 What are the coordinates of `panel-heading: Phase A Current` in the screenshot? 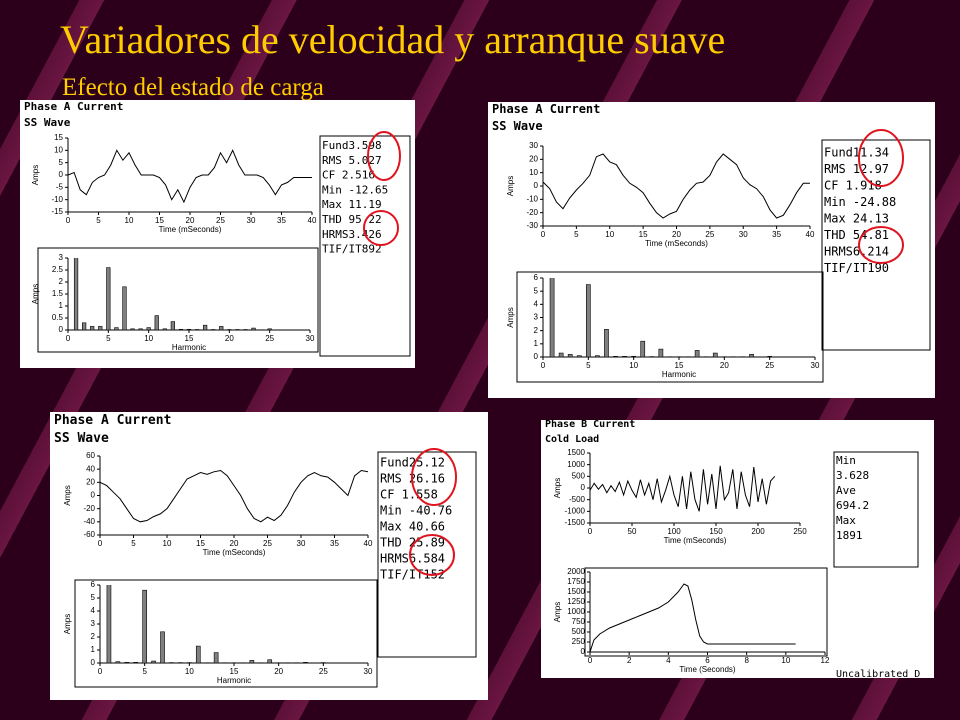 It's located at (112, 420).